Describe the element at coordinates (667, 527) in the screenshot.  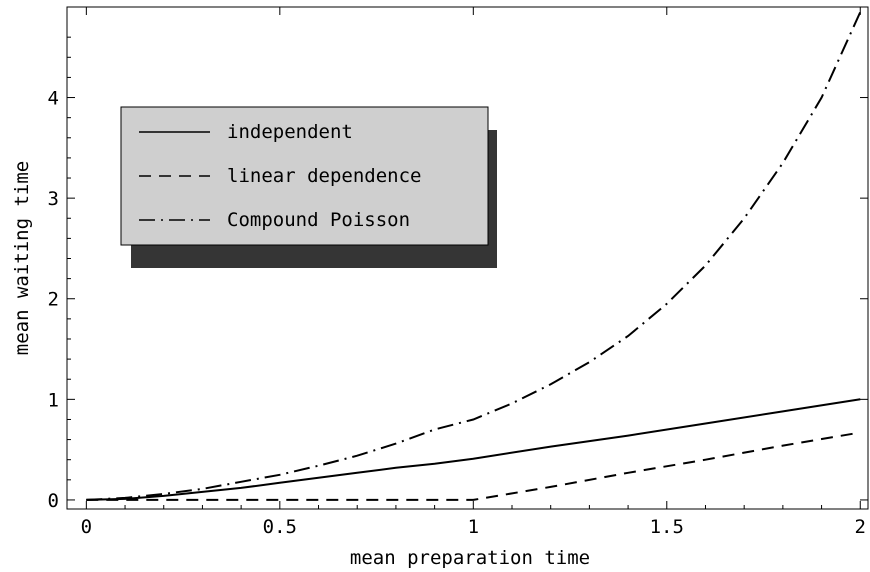
I see `x-tick-label: 1.5` at that location.